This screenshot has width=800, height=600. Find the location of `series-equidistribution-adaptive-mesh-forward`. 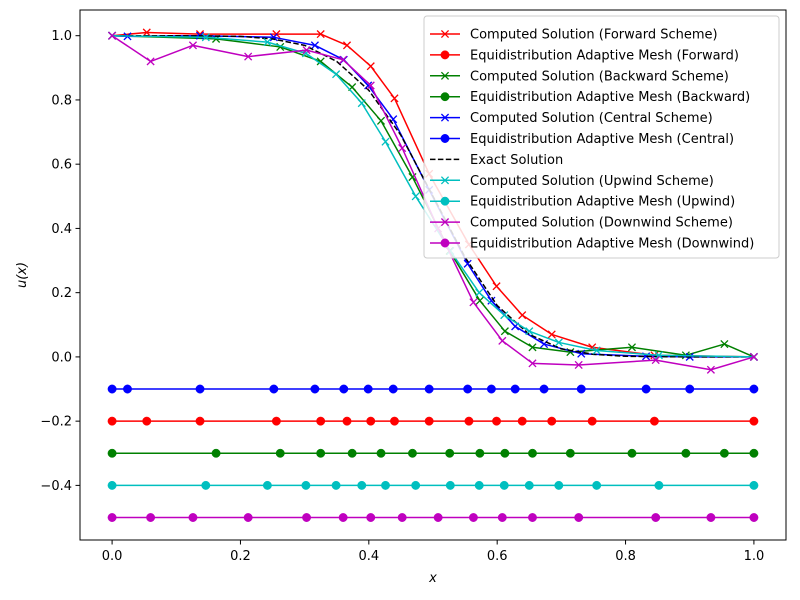

series-equidistribution-adaptive-mesh-forward is located at coordinates (433, 421).